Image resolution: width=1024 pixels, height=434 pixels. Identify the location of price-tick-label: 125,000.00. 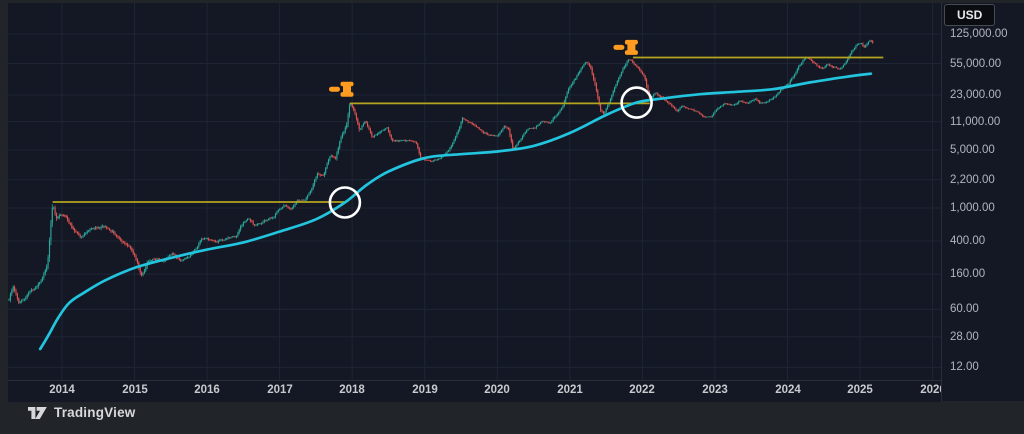
(979, 34).